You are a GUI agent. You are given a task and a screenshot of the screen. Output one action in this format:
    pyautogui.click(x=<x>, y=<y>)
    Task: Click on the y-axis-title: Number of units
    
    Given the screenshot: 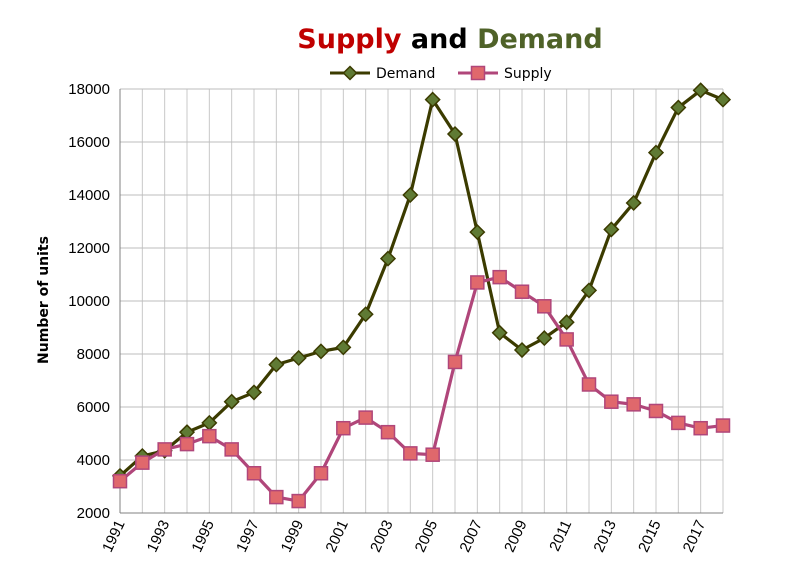 What is the action you would take?
    pyautogui.click(x=44, y=300)
    